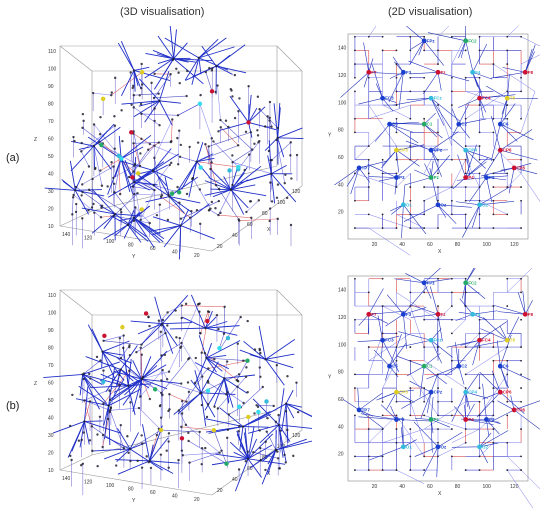 The image size is (550, 515). I want to click on box-edge, so click(136, 238).